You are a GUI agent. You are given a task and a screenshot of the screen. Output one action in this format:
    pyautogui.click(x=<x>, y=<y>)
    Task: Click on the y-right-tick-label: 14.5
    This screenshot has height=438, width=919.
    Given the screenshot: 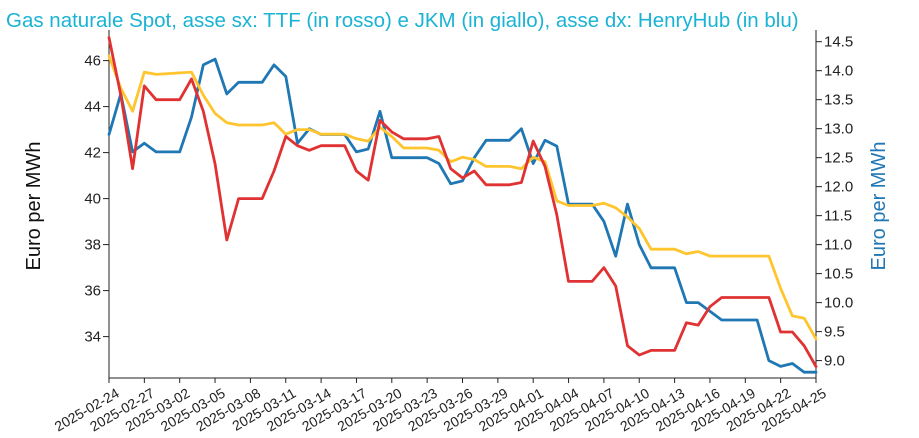 What is the action you would take?
    pyautogui.click(x=838, y=42)
    